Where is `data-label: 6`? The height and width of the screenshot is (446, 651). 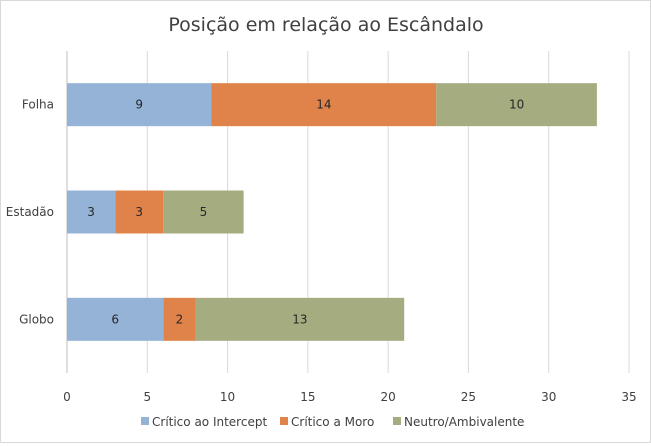
data-label: 6 is located at coordinates (115, 319).